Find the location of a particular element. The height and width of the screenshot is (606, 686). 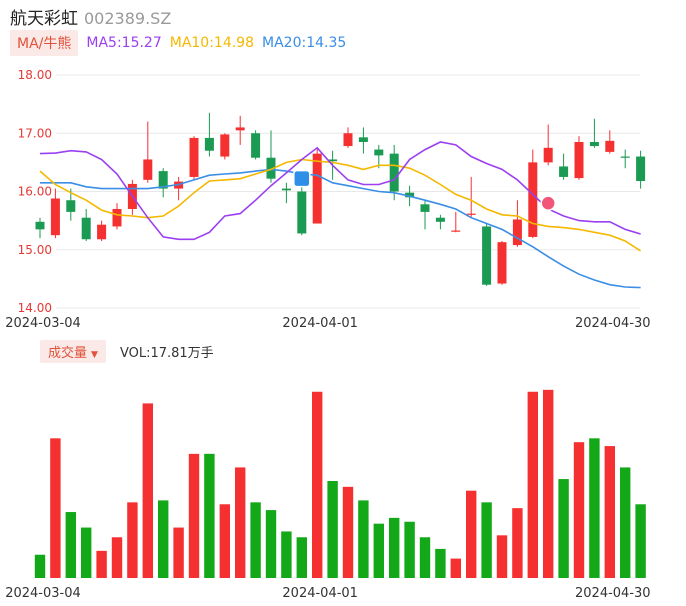

y-tick-label: 14.00 is located at coordinates (35, 308).